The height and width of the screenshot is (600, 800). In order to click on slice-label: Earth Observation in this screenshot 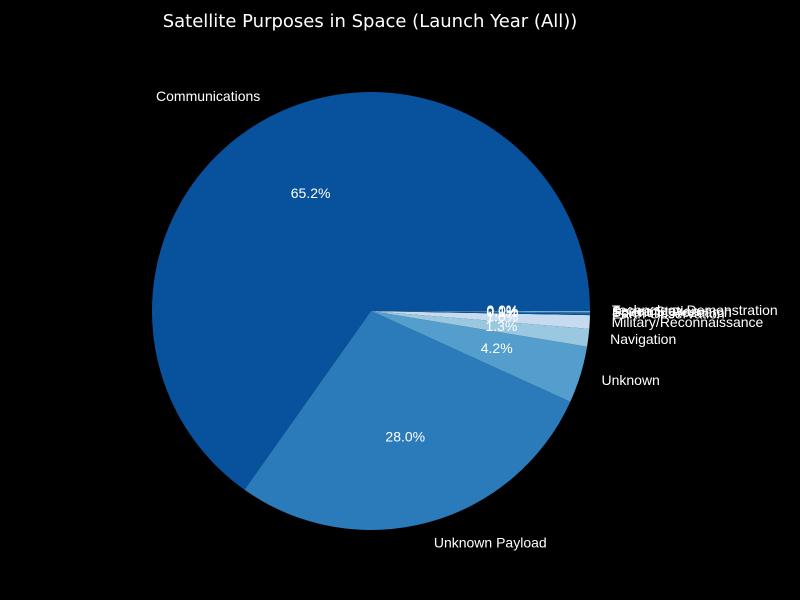, I will do `click(668, 313)`.